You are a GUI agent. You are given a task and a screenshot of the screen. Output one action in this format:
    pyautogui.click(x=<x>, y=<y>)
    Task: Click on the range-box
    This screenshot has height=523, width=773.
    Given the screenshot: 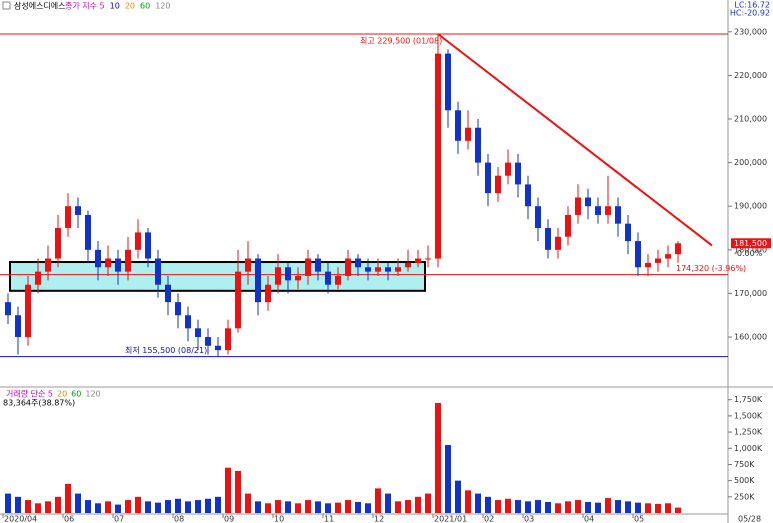 What is the action you would take?
    pyautogui.click(x=217, y=276)
    